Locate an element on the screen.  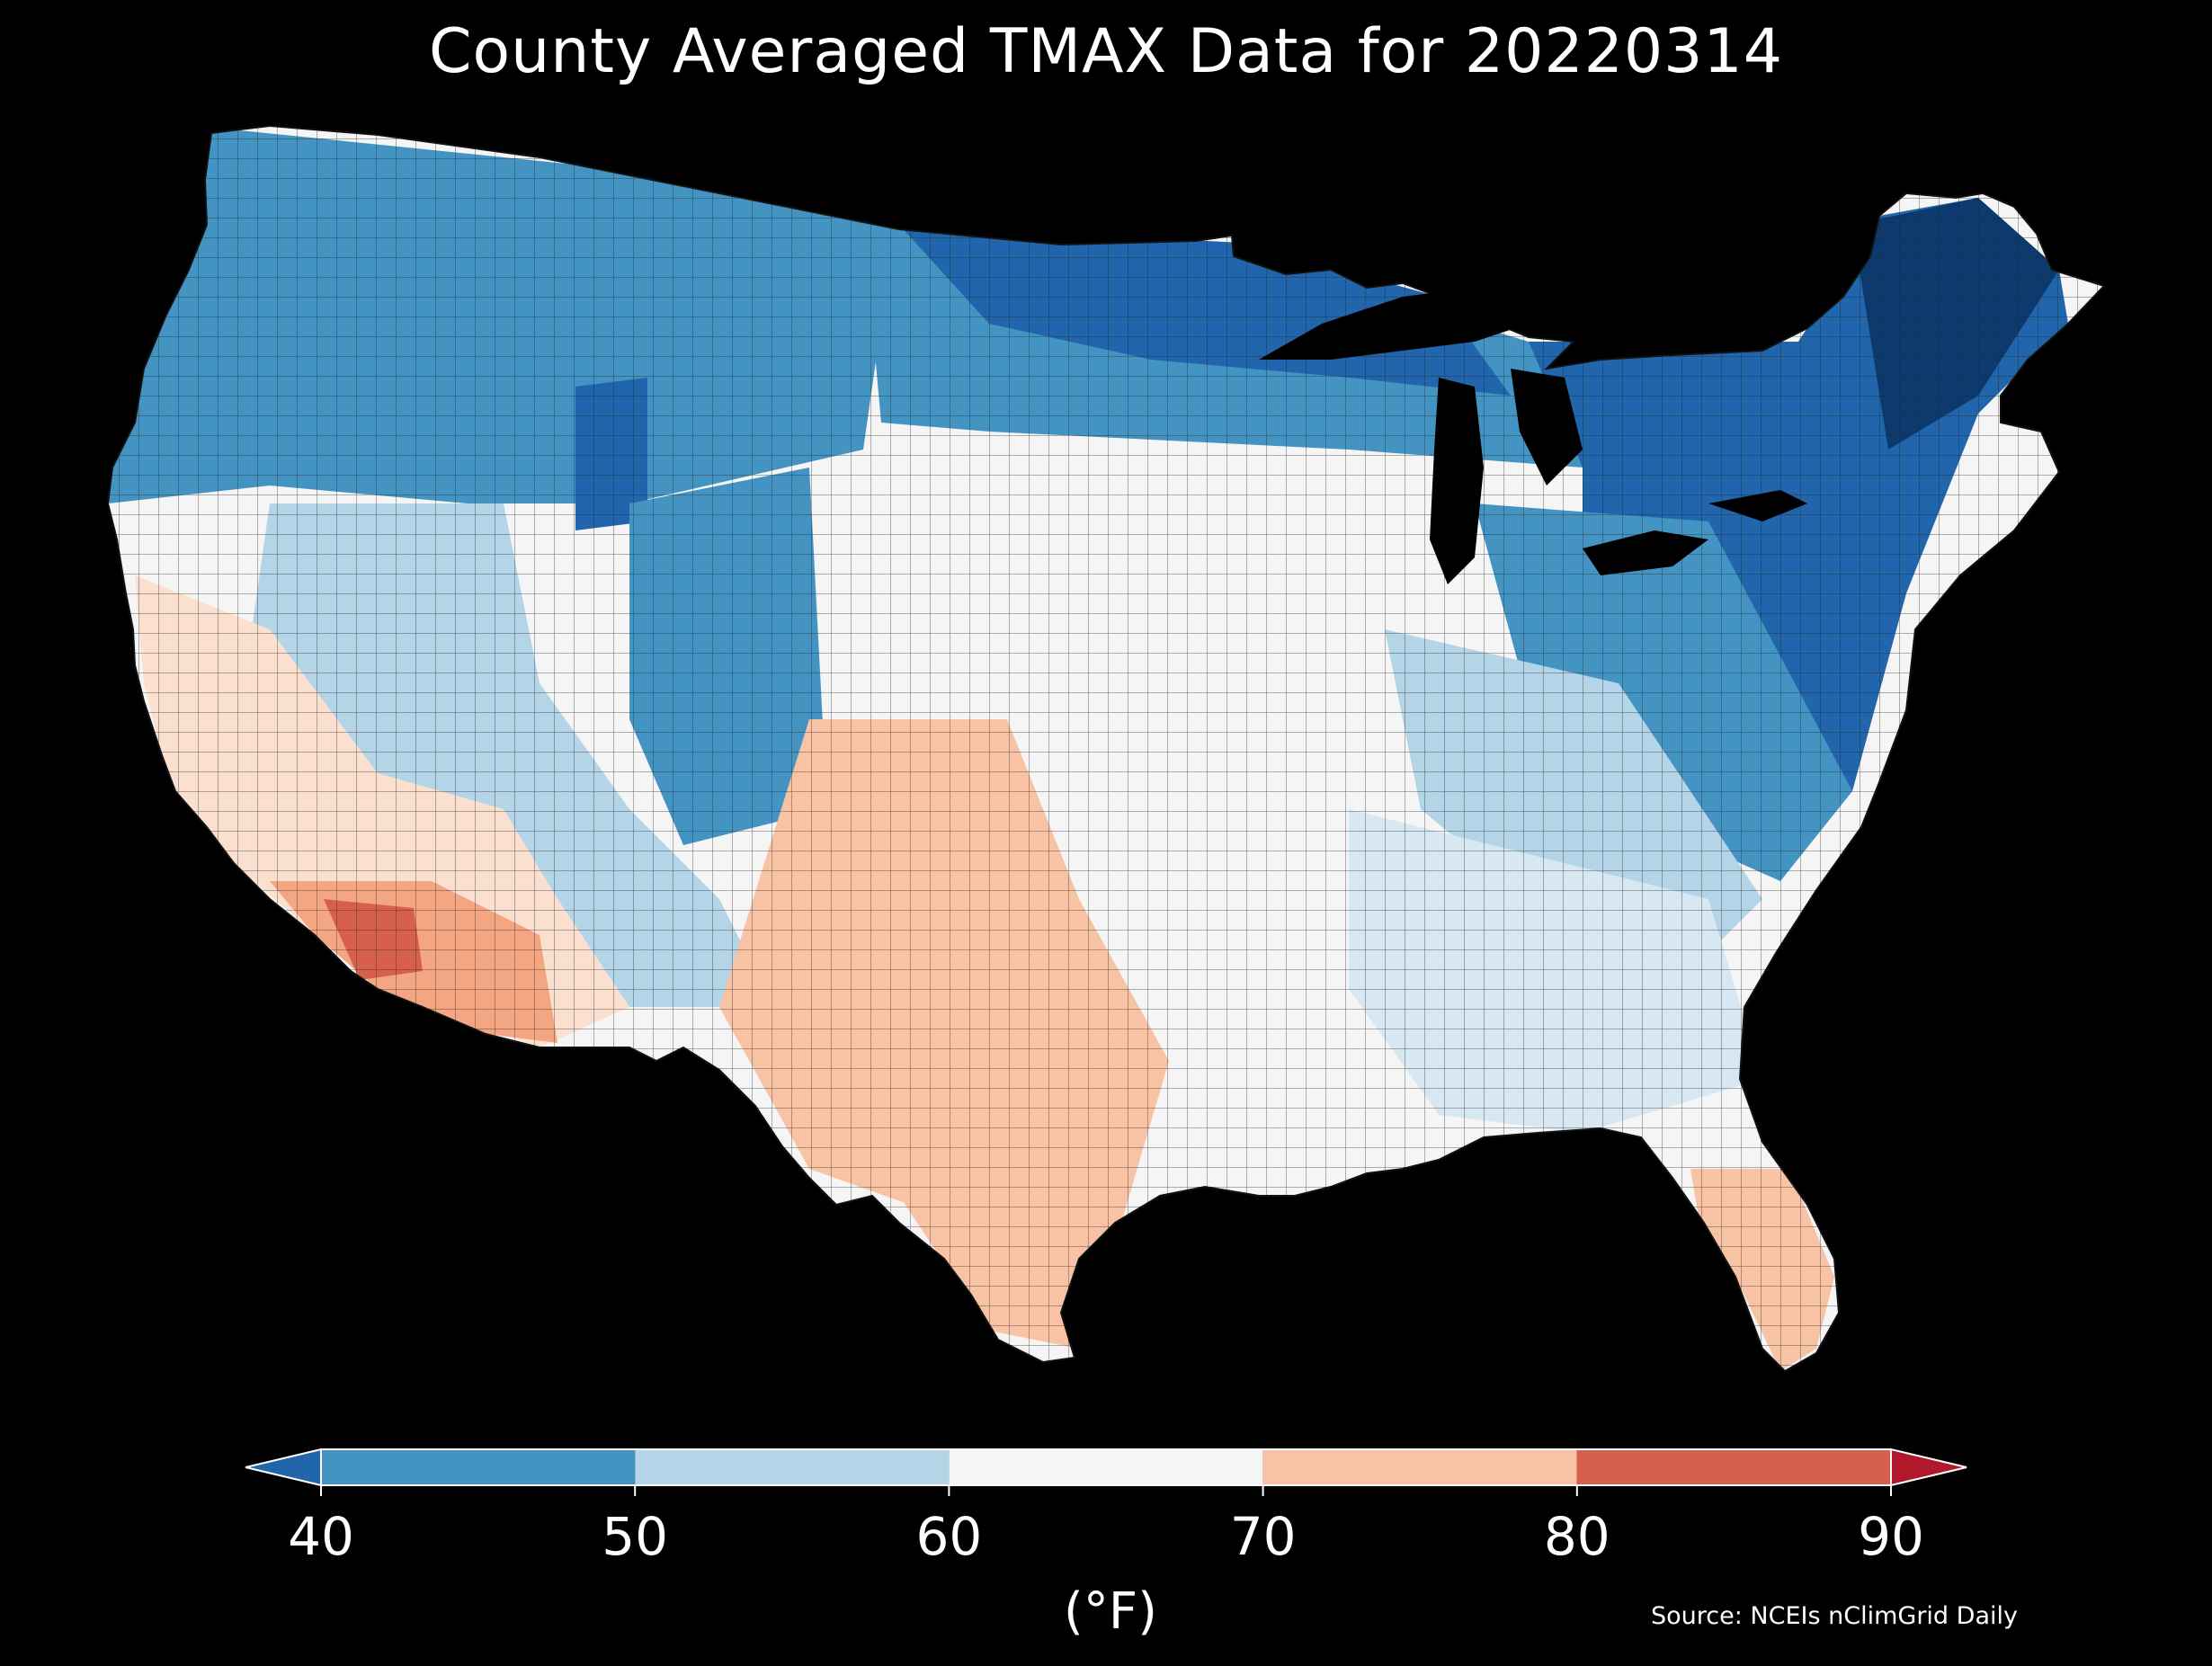
lake-michigan is located at coordinates (1457, 481).